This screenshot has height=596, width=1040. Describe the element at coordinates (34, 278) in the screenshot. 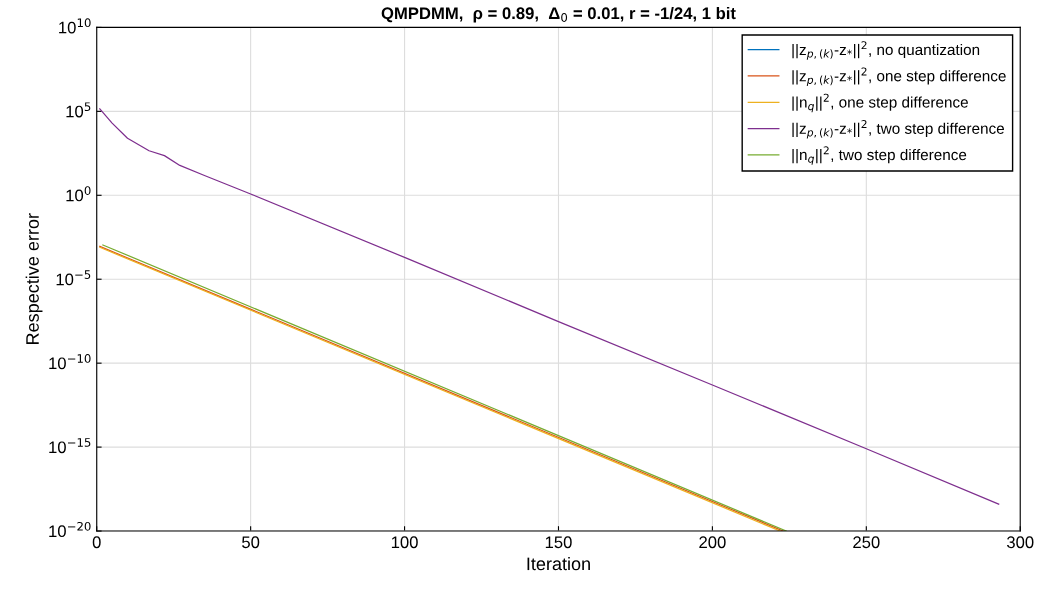

I see `y-axis-title: Respective error` at that location.